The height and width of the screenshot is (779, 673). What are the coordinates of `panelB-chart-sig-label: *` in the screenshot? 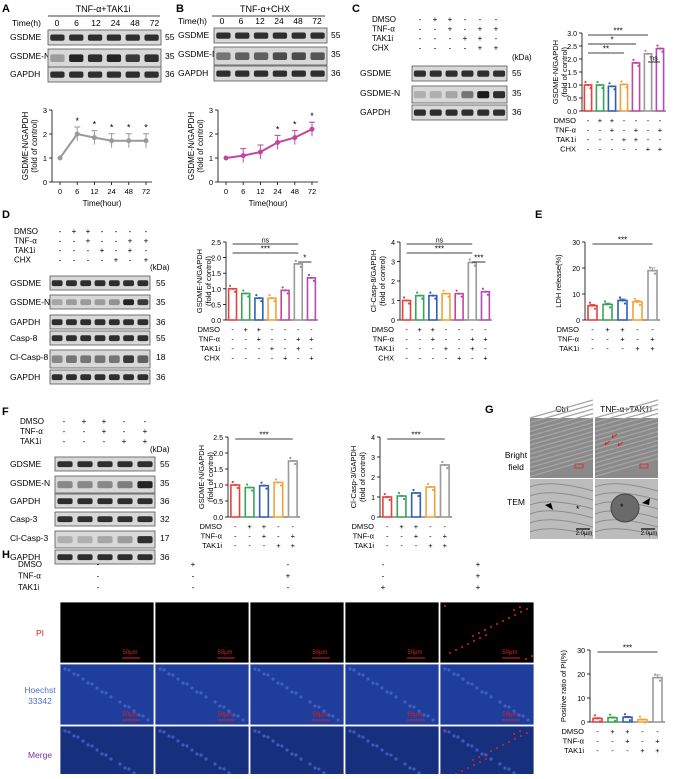 It's located at (278, 129).